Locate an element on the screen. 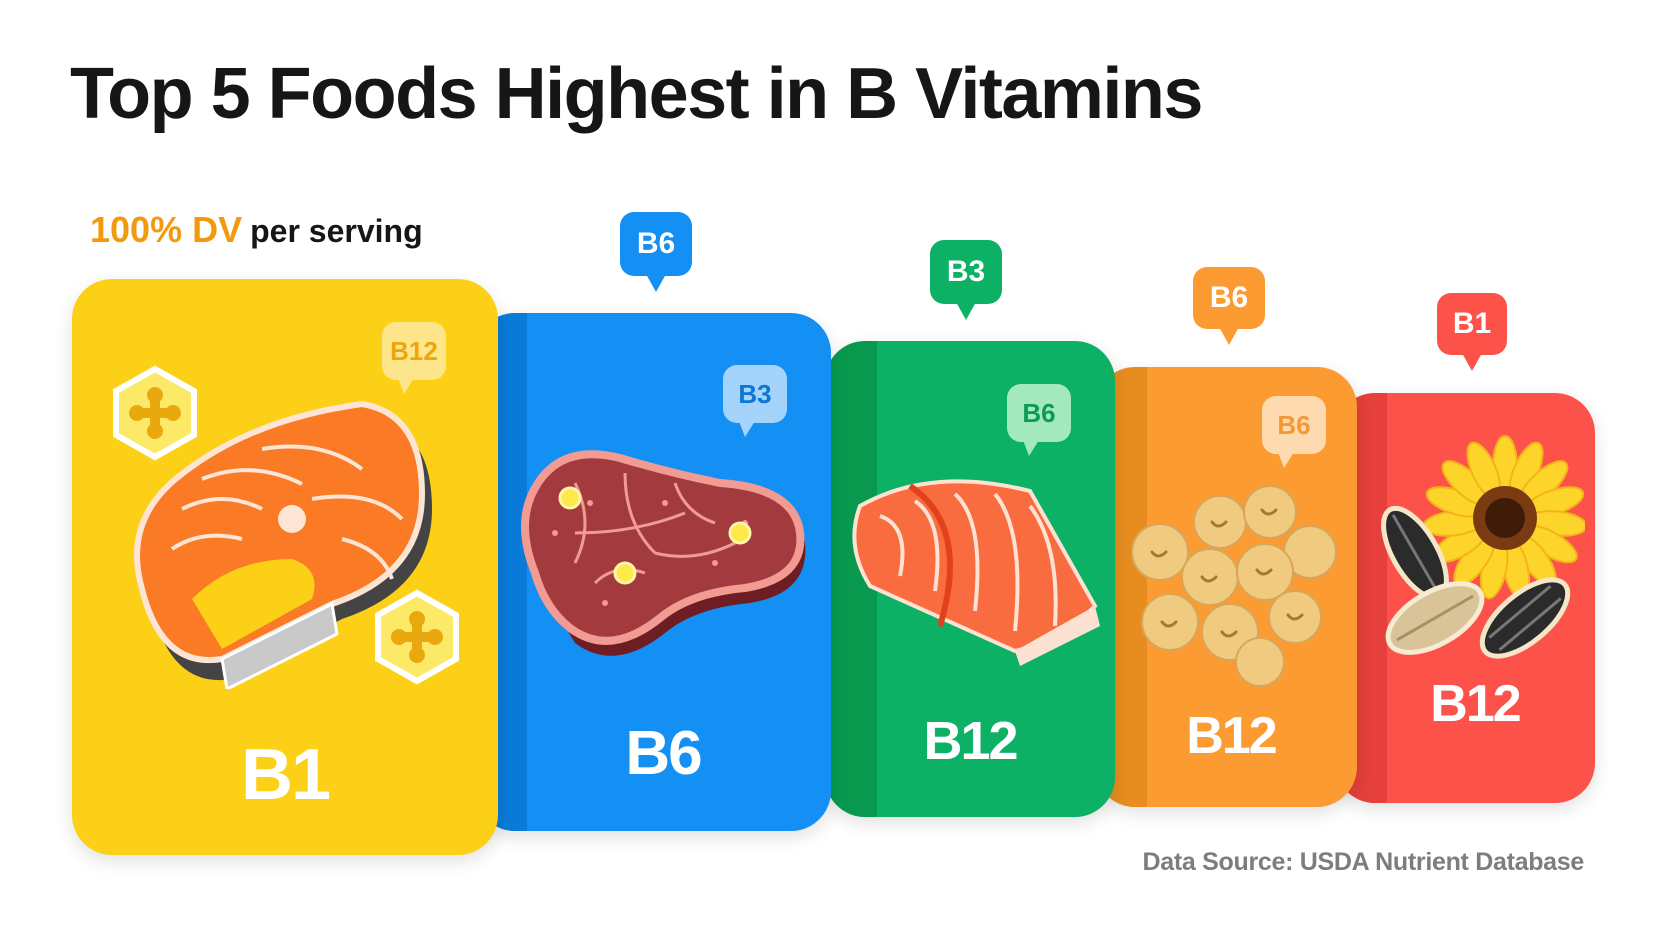  subtitle: 100% DV per serving is located at coordinates (256, 230).